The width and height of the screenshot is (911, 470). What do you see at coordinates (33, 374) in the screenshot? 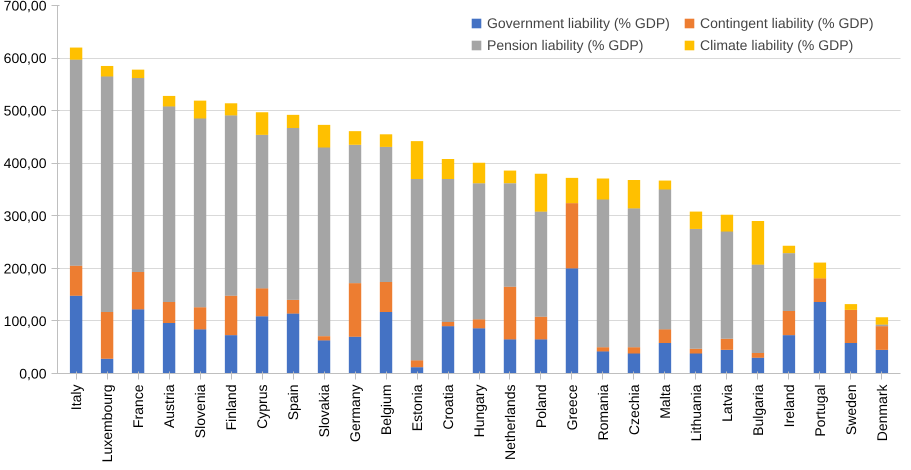
I see `y-tick-label: 0,00` at bounding box center [33, 374].